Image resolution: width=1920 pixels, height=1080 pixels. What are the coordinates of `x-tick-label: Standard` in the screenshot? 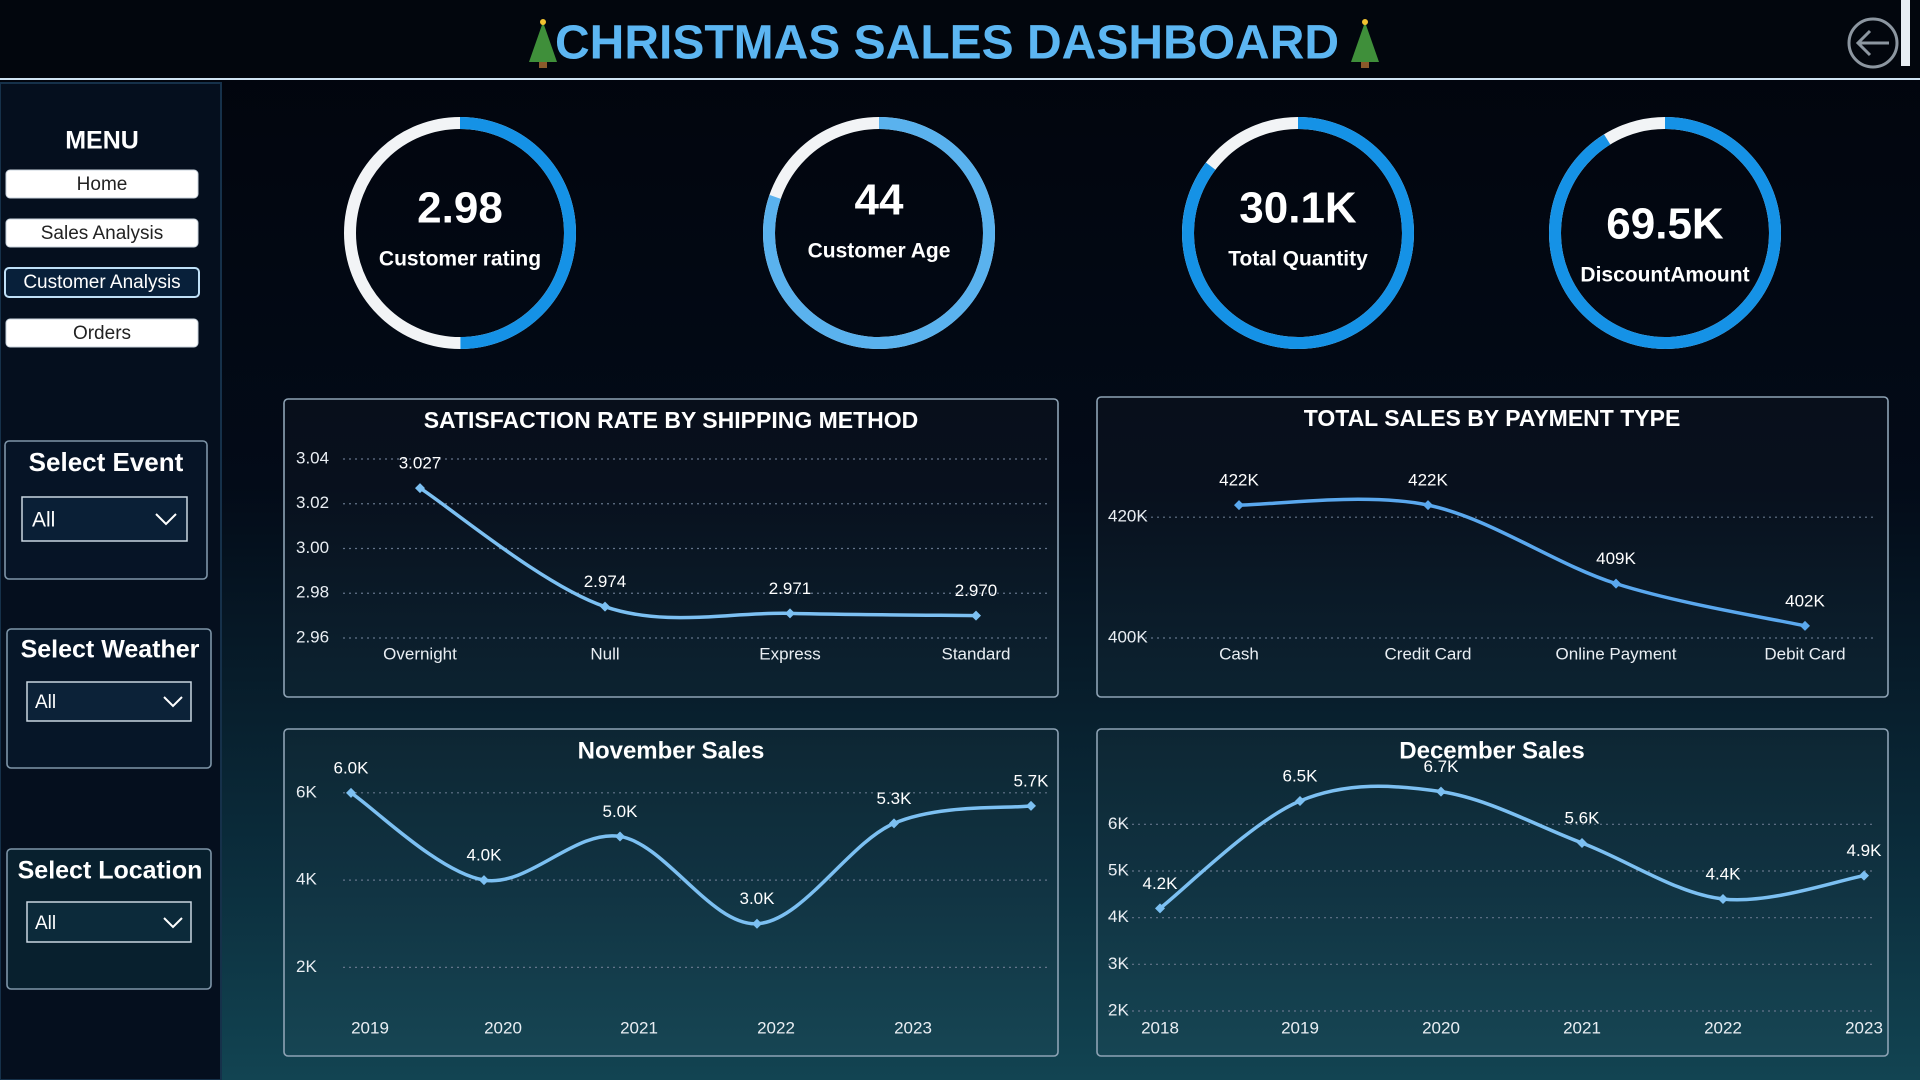 It's located at (976, 653).